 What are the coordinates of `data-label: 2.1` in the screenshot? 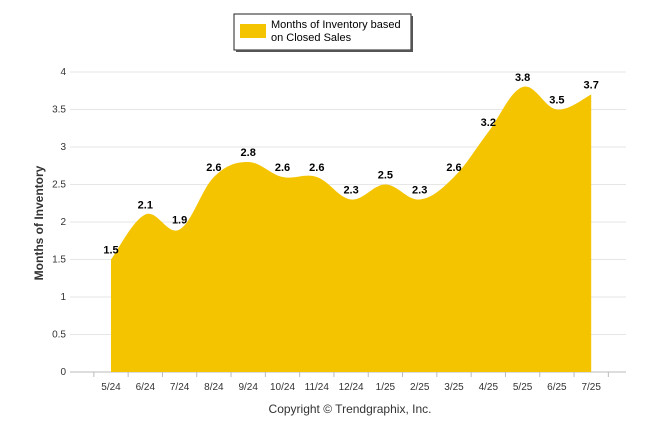 It's located at (145, 206).